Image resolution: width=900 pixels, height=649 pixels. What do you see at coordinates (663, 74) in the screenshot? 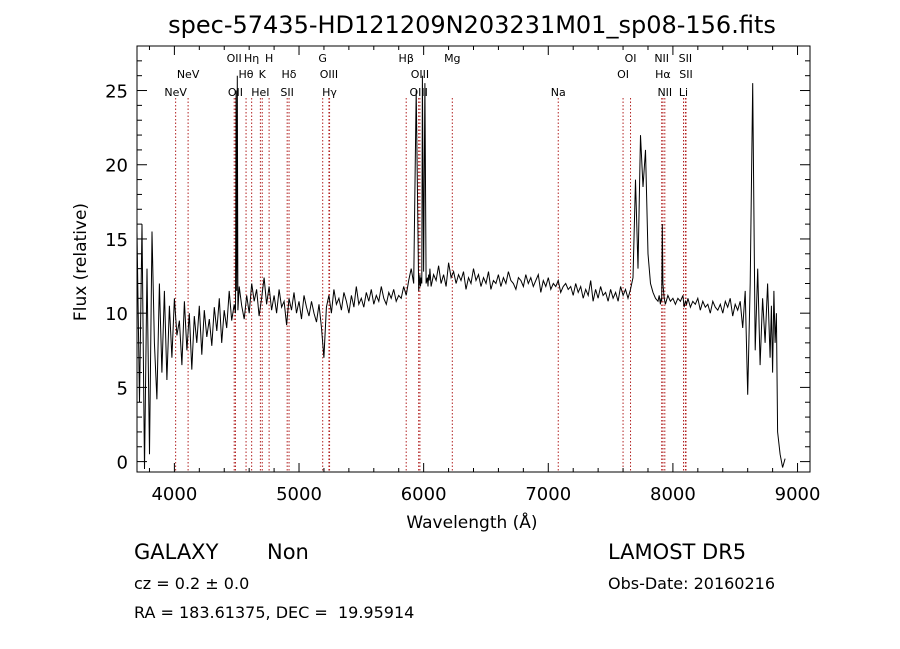
I see `marker-label-22: Hα` at bounding box center [663, 74].